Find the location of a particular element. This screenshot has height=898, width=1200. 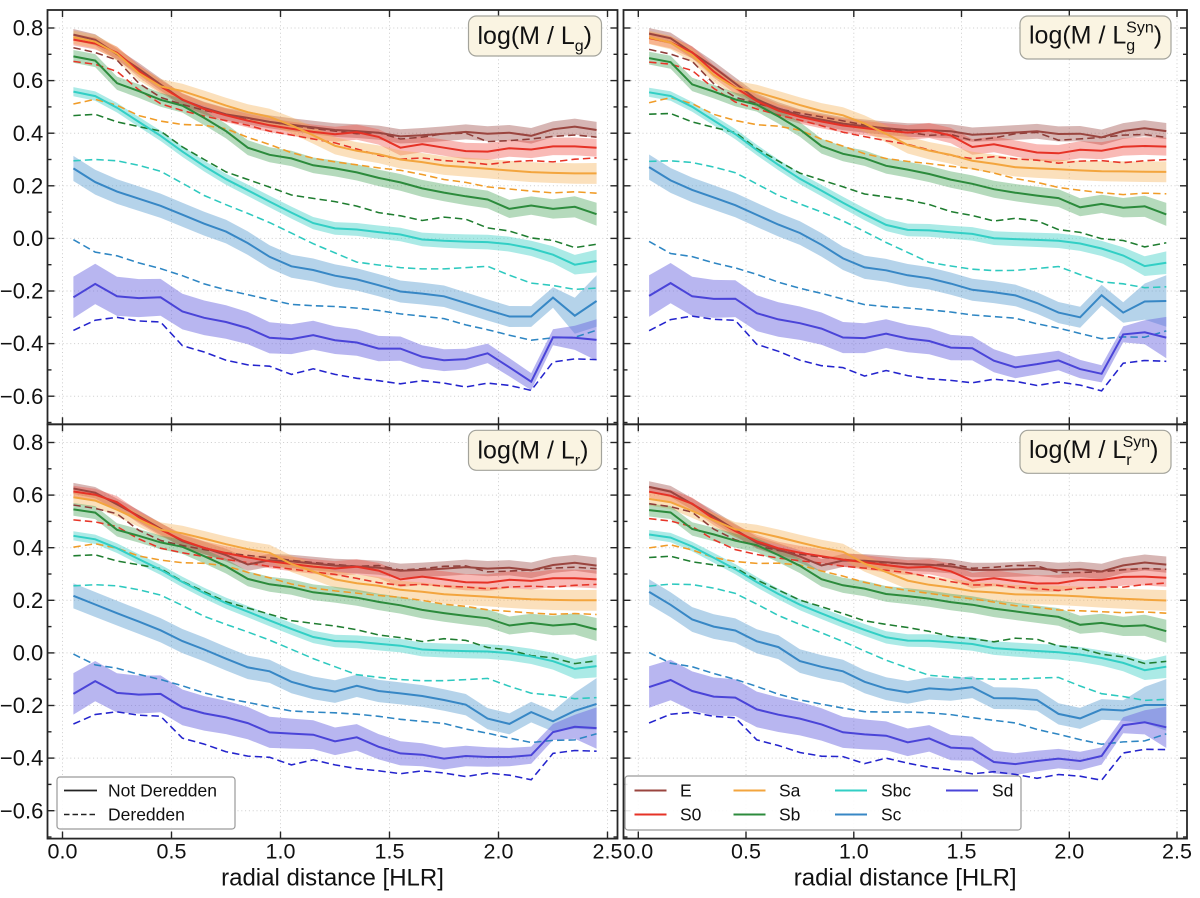

svg-text: log(M / Lg) is located at coordinates (535, 38).